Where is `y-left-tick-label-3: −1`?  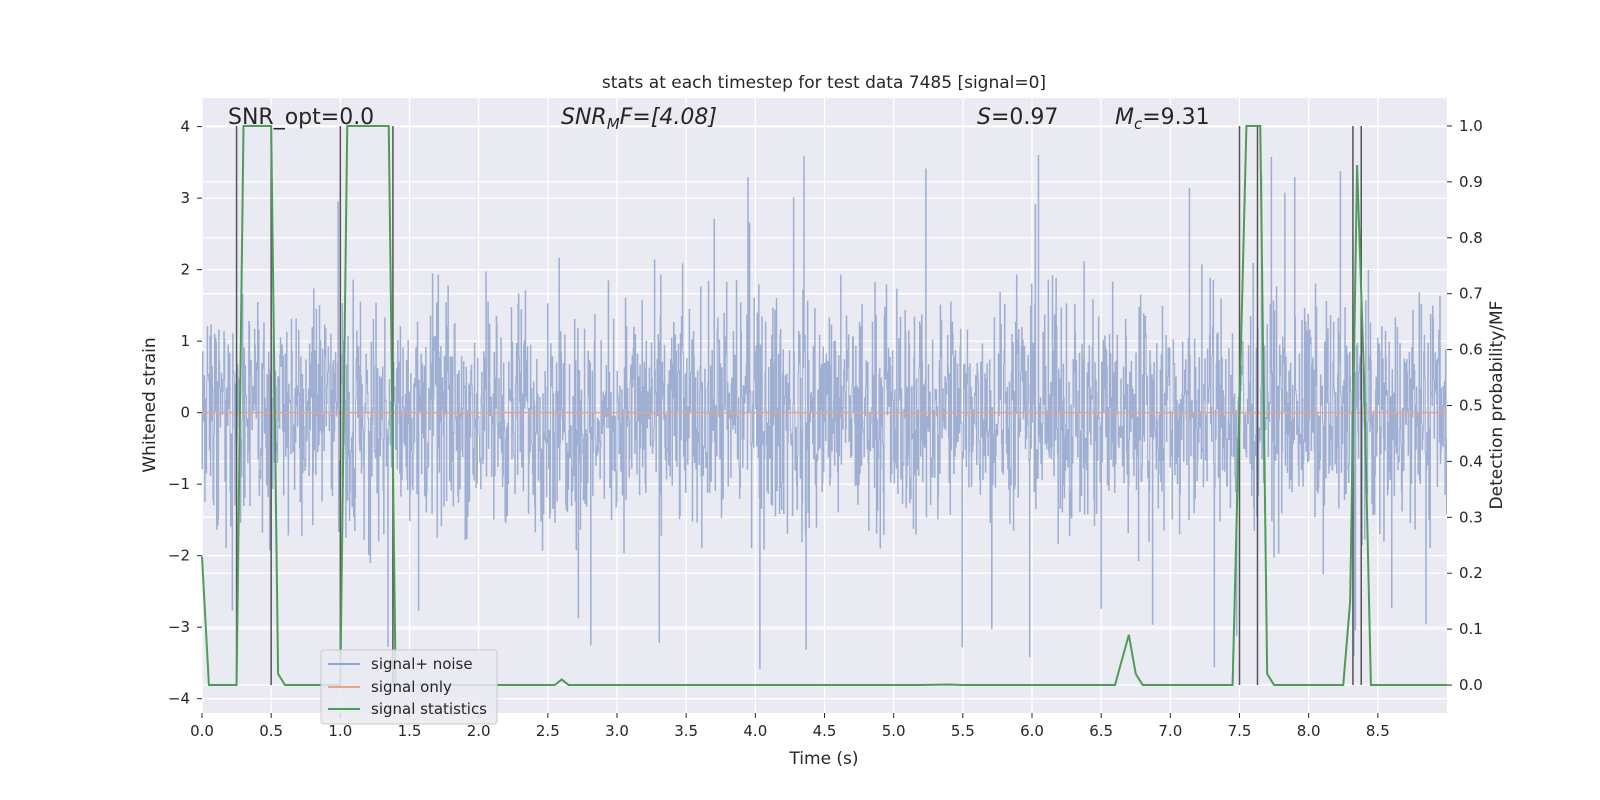
y-left-tick-label-3: −1 is located at coordinates (179, 484).